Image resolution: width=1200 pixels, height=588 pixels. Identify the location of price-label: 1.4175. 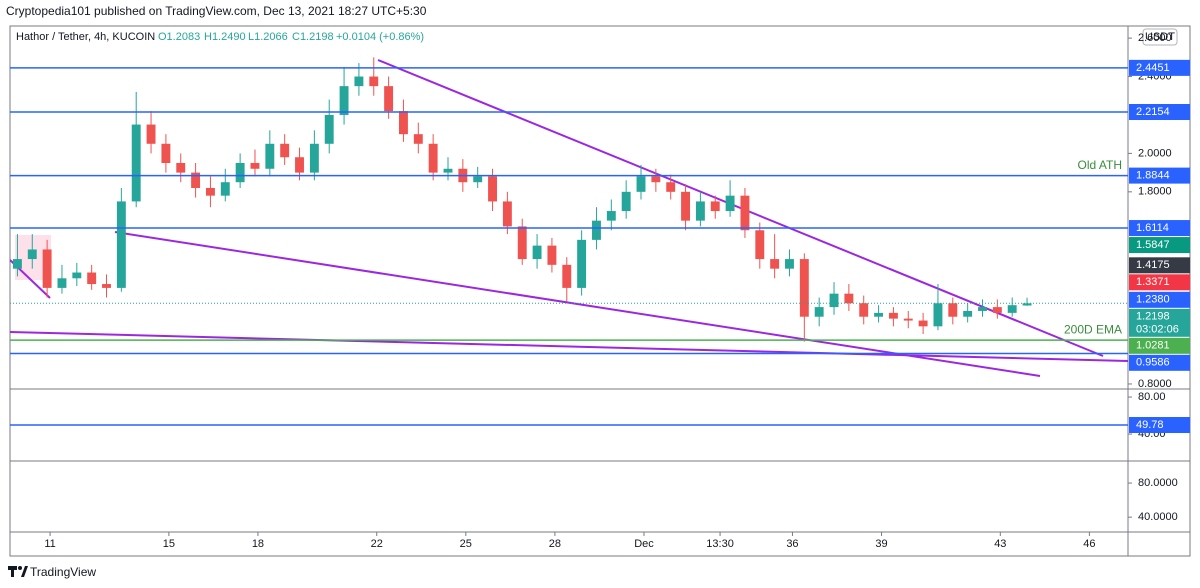
(1153, 265).